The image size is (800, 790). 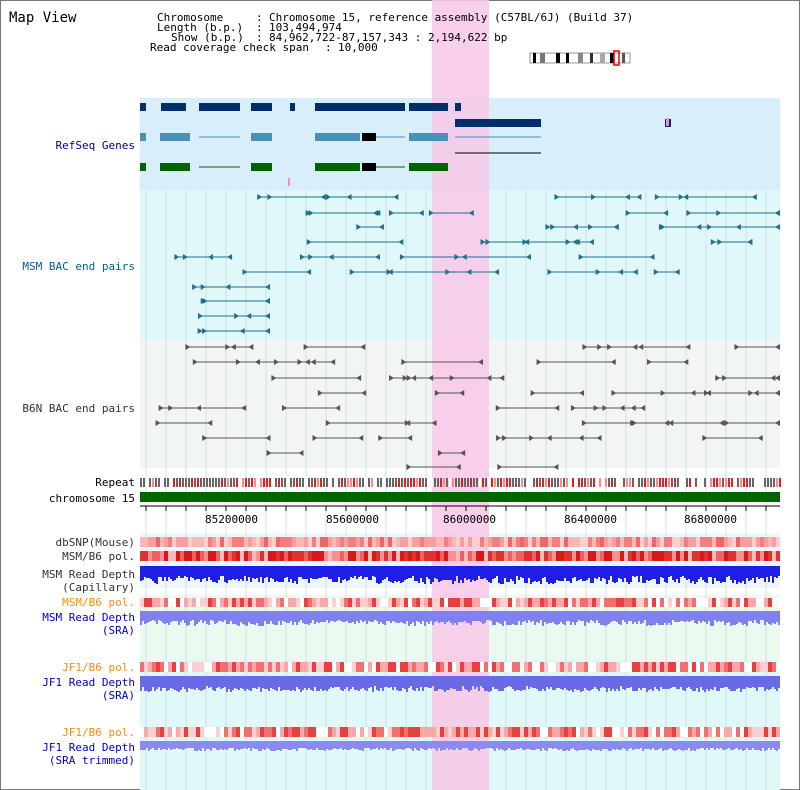 I want to click on gene-exon, so click(x=143, y=167).